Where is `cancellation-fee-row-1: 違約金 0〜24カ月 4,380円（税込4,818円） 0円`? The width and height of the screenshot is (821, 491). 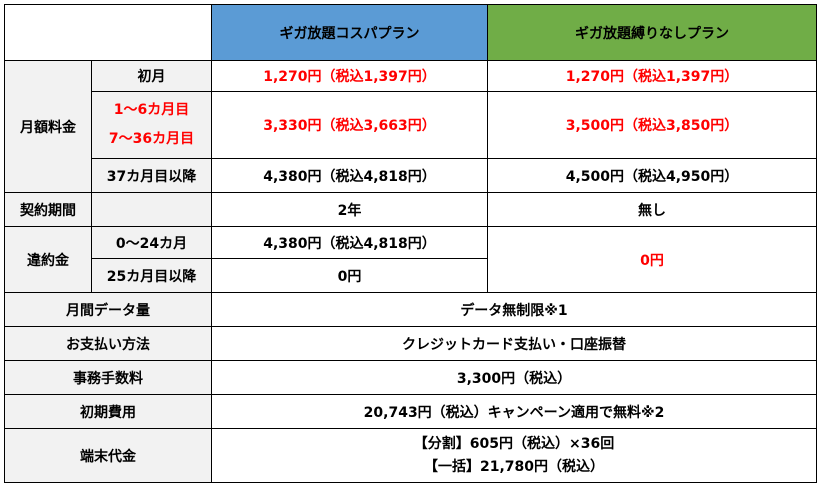
cancellation-fee-row-1: 違約金 0〜24カ月 4,380円（税込4,818円） 0円 is located at coordinates (410, 259).